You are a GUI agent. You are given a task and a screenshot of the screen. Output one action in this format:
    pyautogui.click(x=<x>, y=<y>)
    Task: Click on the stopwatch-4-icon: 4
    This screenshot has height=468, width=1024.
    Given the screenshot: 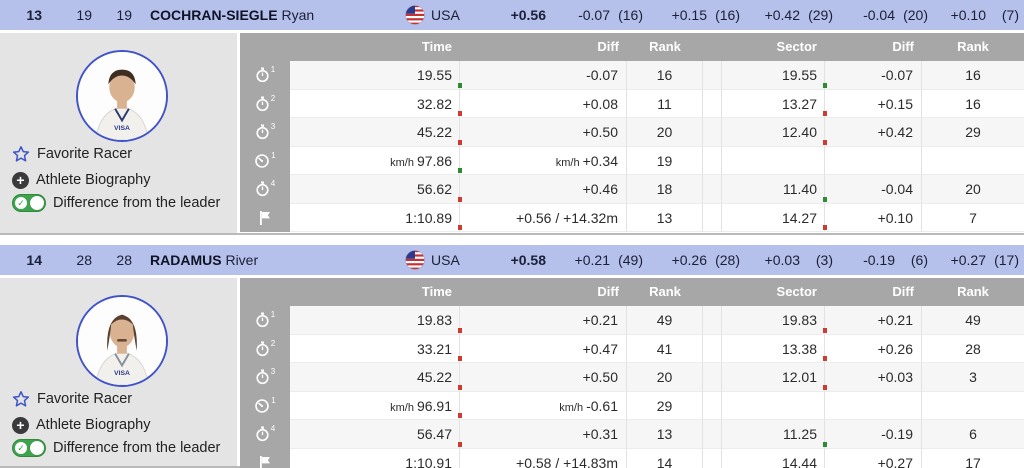 What is the action you would take?
    pyautogui.click(x=265, y=434)
    